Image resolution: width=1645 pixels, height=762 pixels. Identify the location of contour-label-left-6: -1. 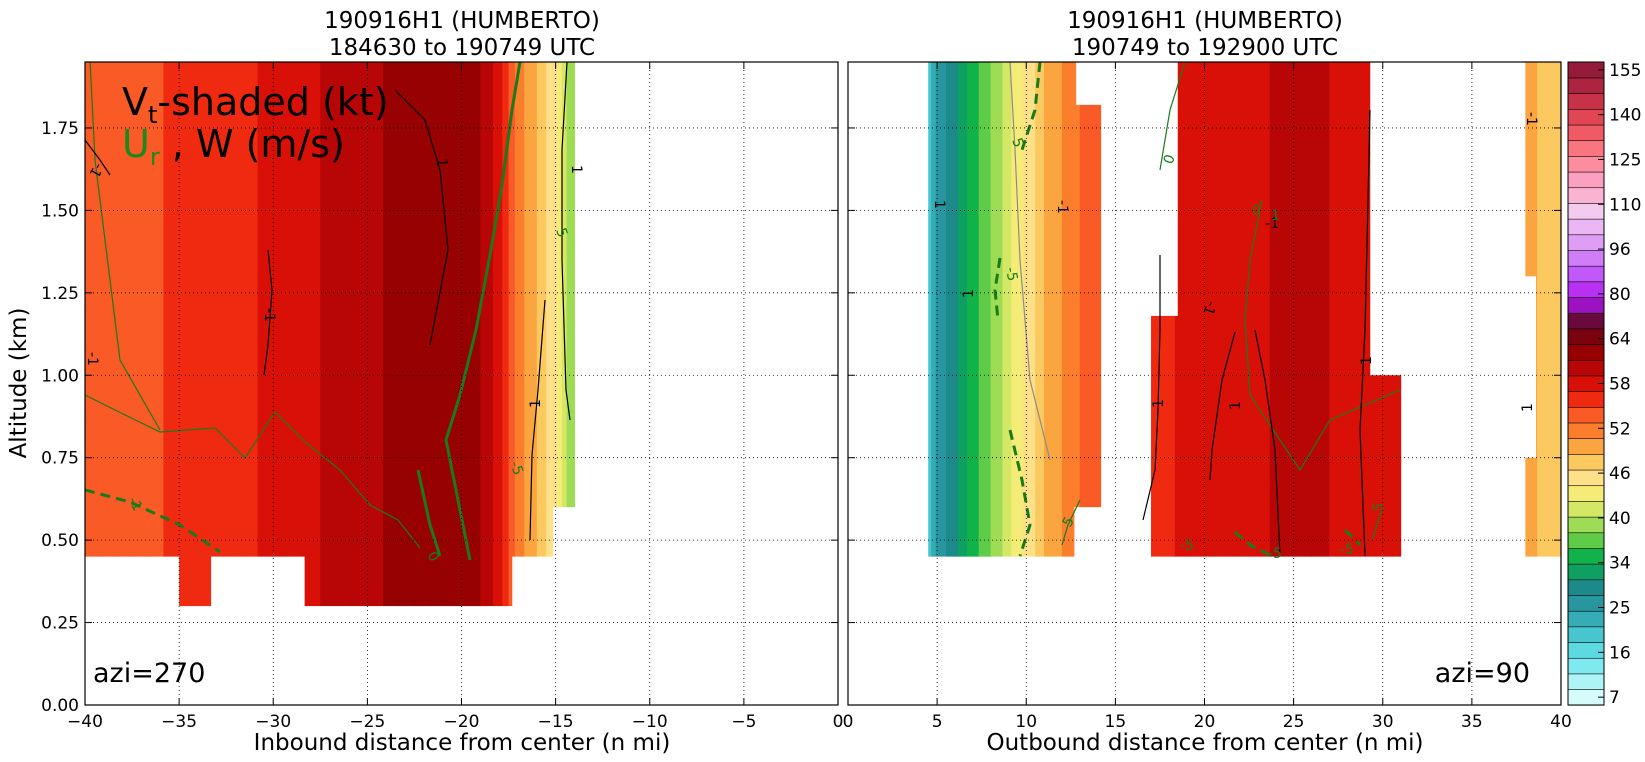
(135, 504).